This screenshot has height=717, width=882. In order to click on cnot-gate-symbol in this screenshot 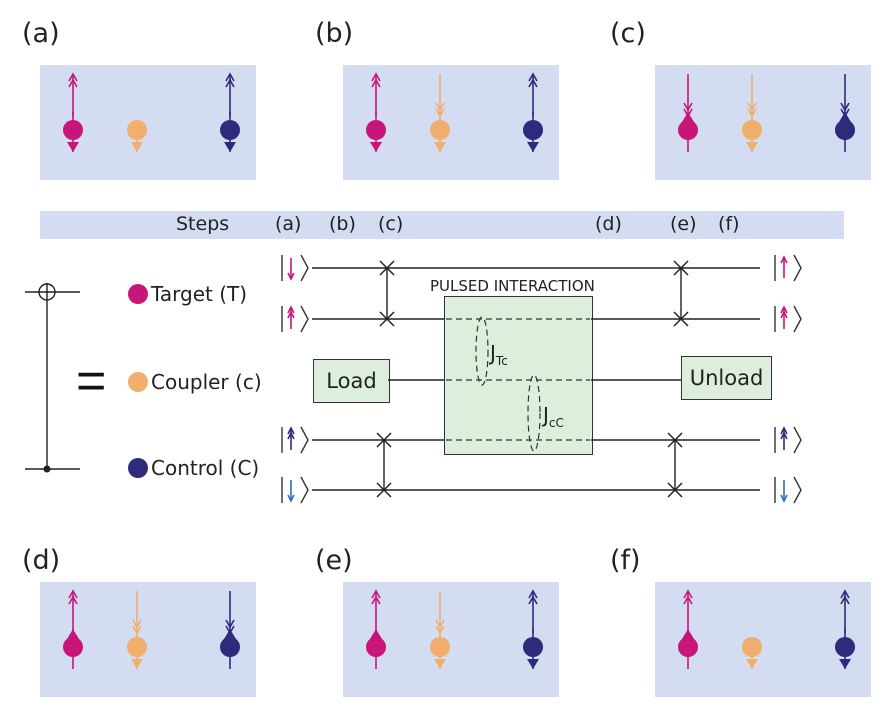, I will do `click(52, 378)`.